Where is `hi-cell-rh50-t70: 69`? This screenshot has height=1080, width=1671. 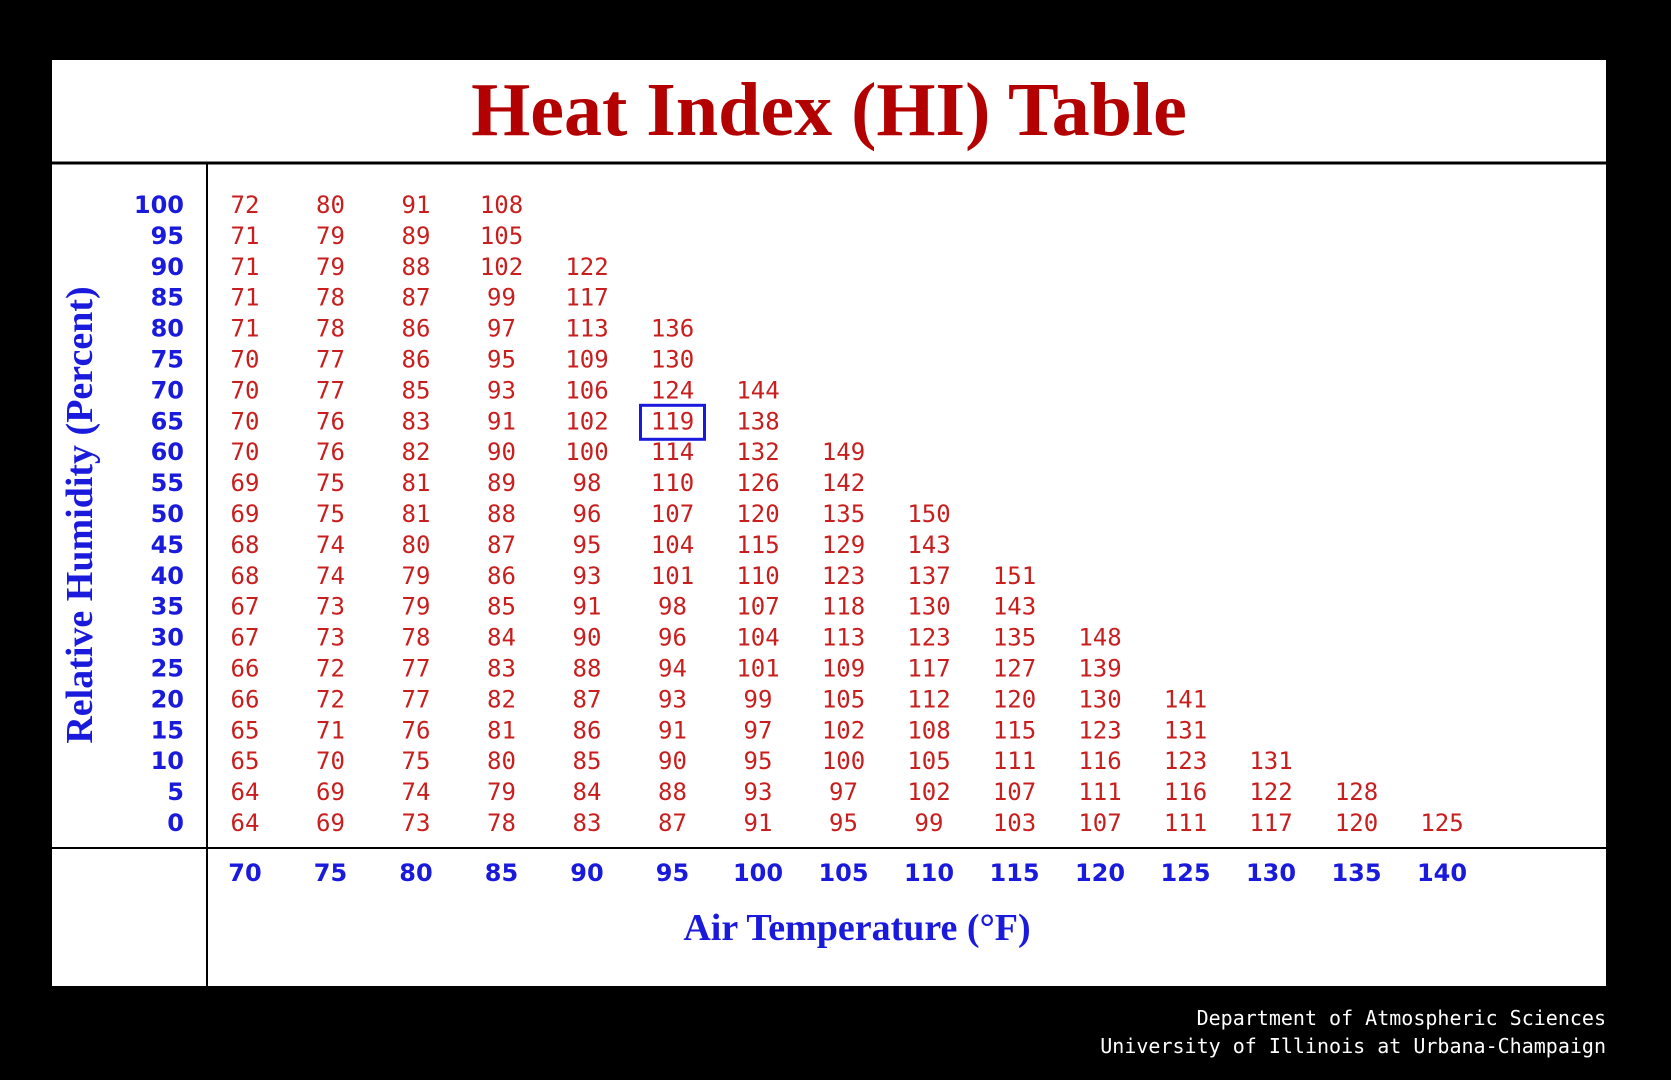 hi-cell-rh50-t70: 69 is located at coordinates (245, 514).